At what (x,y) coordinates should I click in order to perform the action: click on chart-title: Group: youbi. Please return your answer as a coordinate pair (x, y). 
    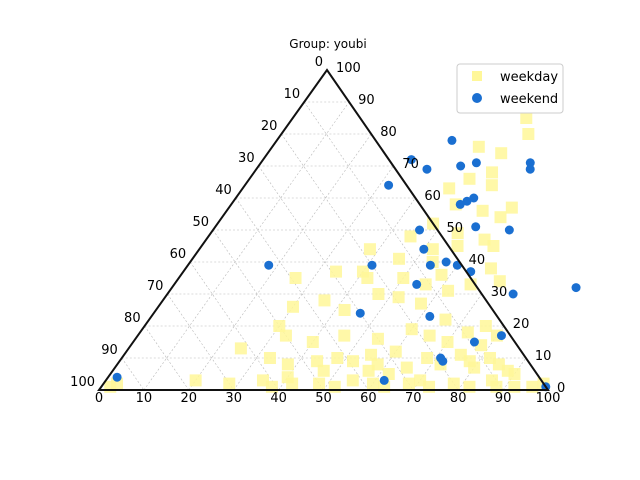
    Looking at the image, I should click on (327, 44).